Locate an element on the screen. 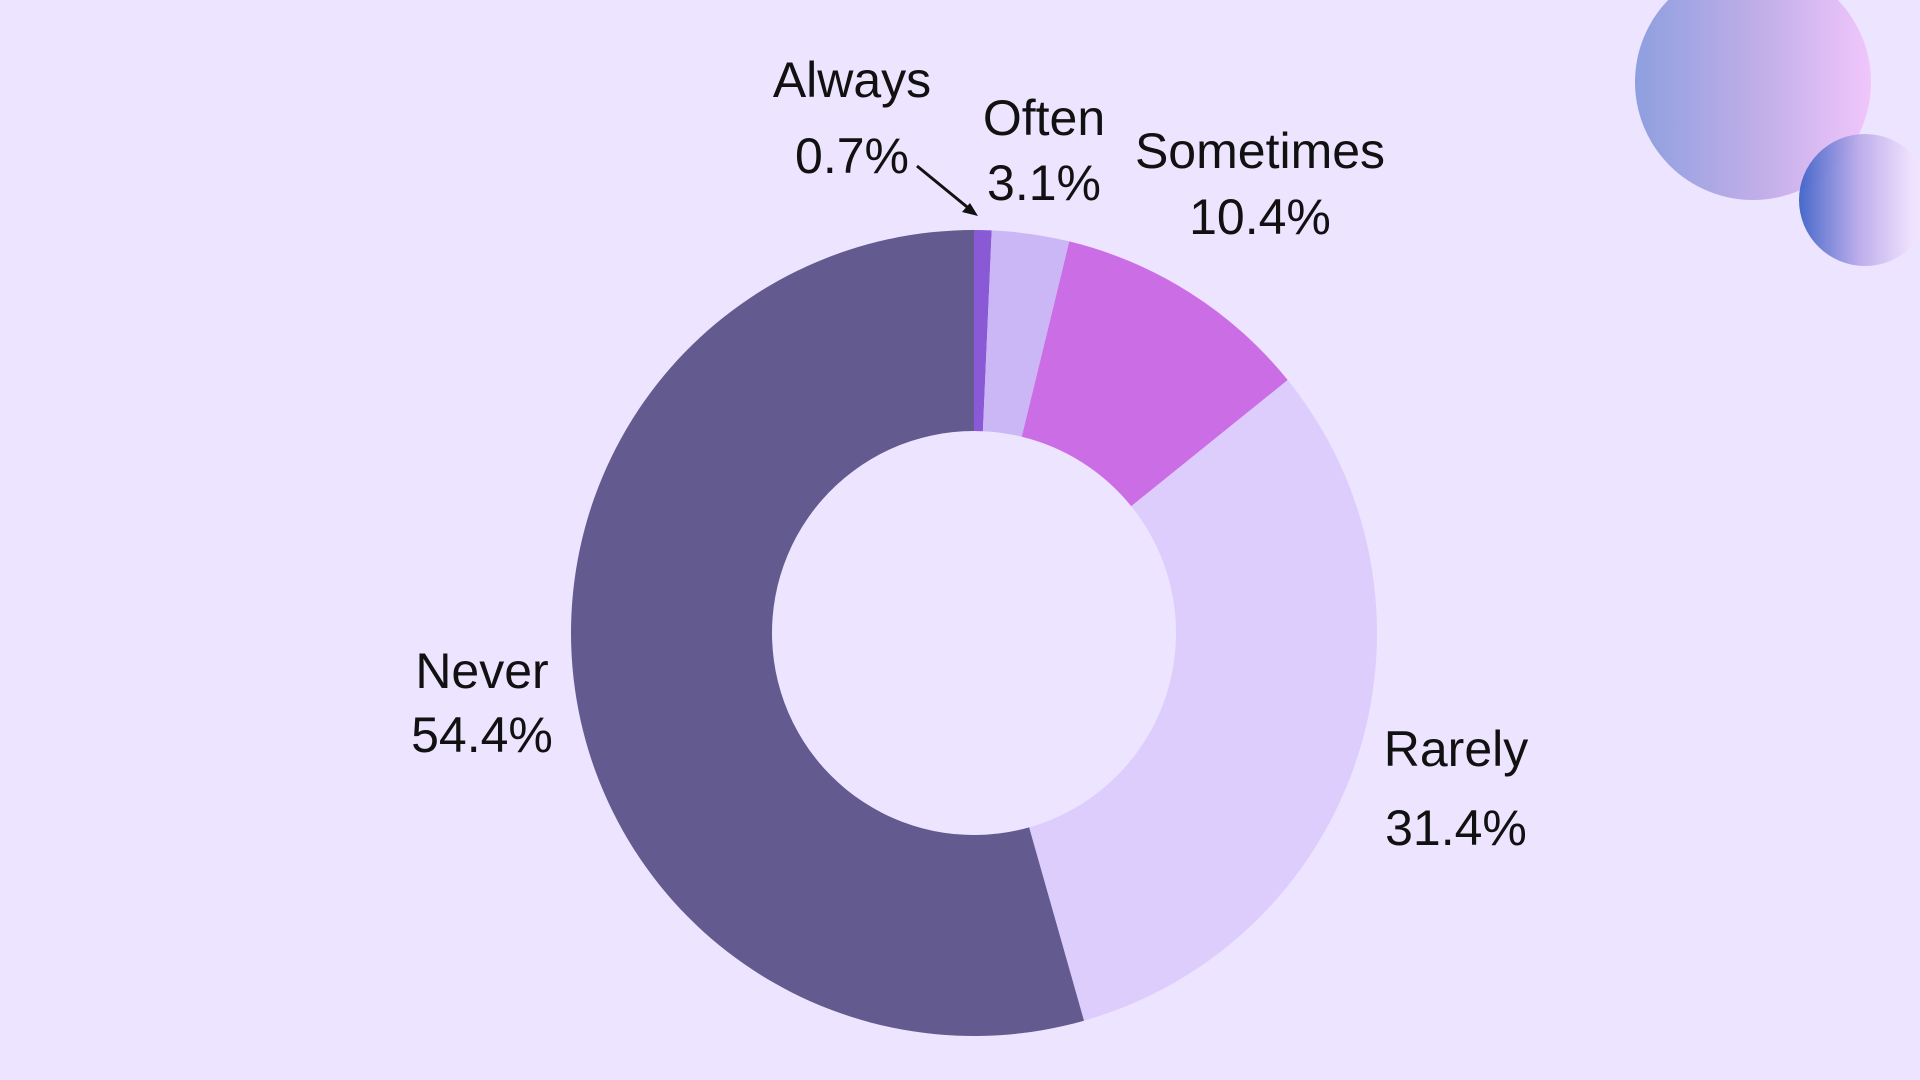  always-callout-arrowhead is located at coordinates (970, 209).